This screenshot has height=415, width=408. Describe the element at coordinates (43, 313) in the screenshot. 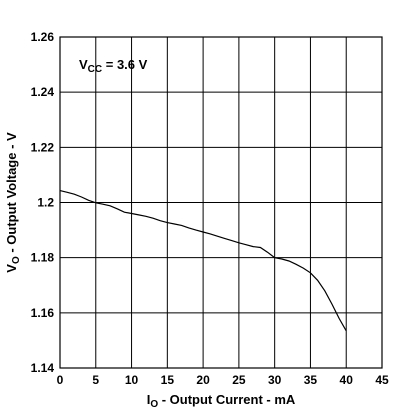

I see `y-tick-label: 1.16` at that location.